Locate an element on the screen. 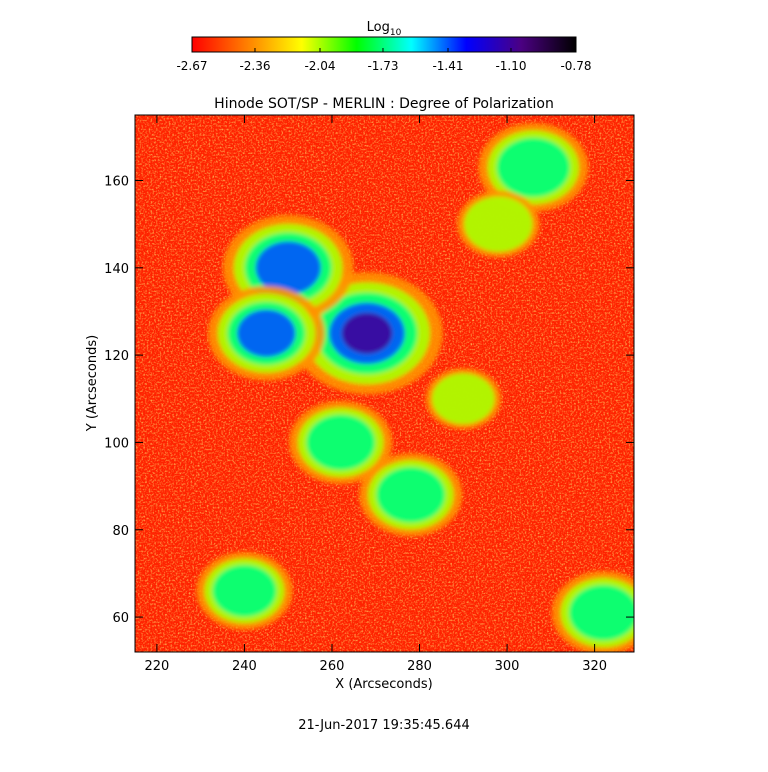 Image resolution: width=768 pixels, height=772 pixels. colorbar-tick-label: -2.04 is located at coordinates (319, 66).